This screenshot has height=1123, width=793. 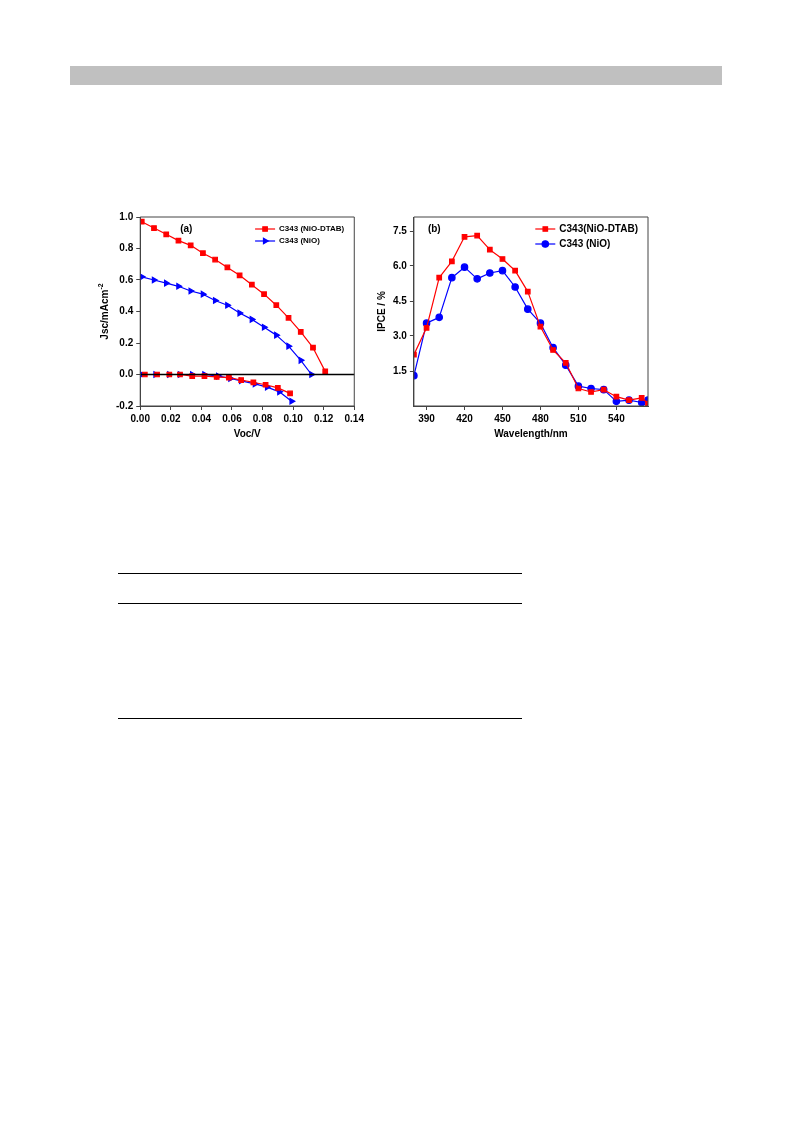 I want to click on y-tick-label: 6.0, so click(x=400, y=265).